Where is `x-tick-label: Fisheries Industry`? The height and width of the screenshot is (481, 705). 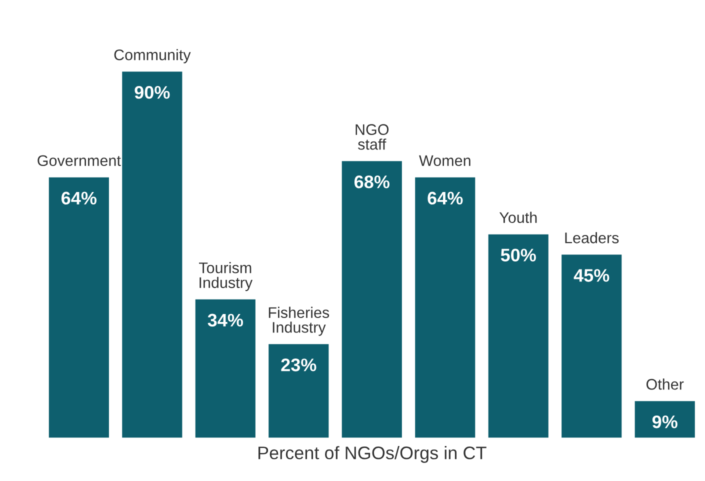
x-tick-label: Fisheries Industry is located at coordinates (299, 321).